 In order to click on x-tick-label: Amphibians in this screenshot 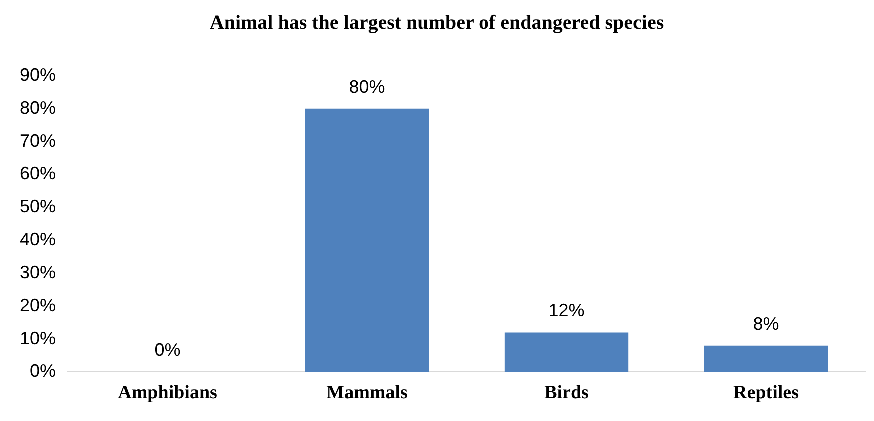, I will do `click(168, 393)`.